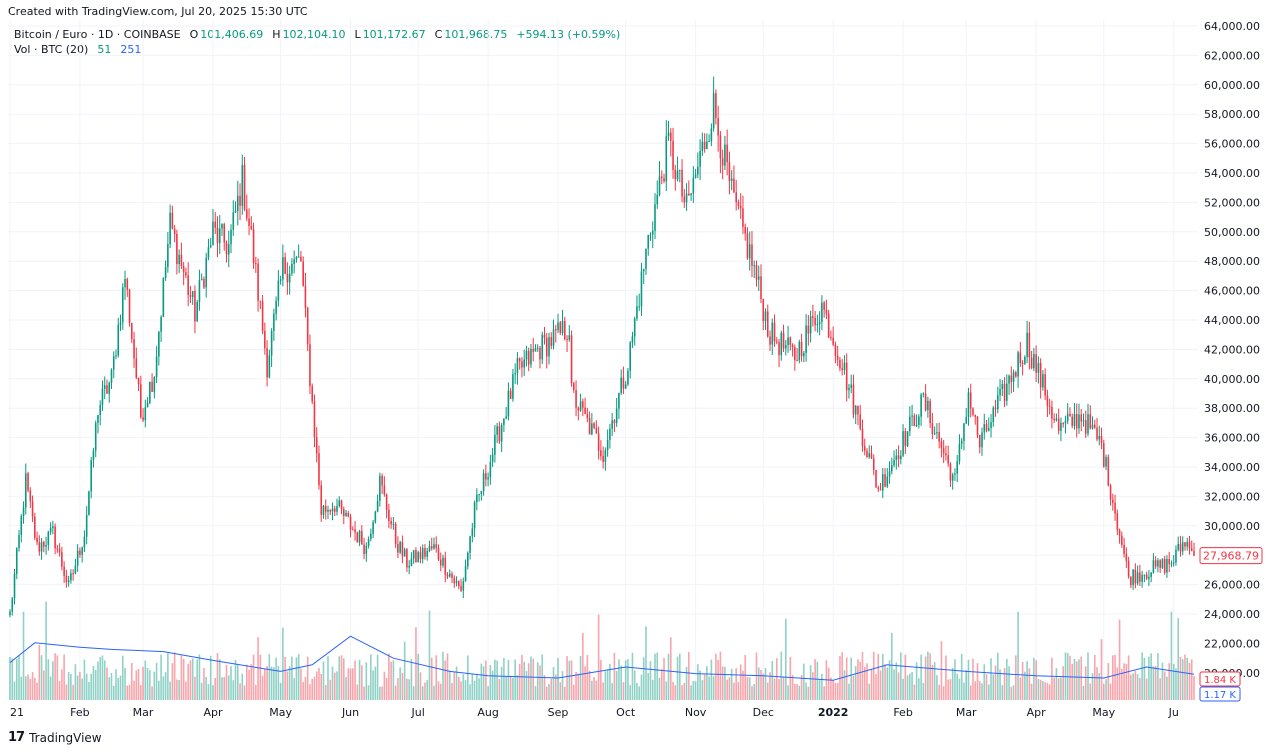 This screenshot has height=753, width=1280. I want to click on tradingview-logo-icon: 17, so click(16, 737).